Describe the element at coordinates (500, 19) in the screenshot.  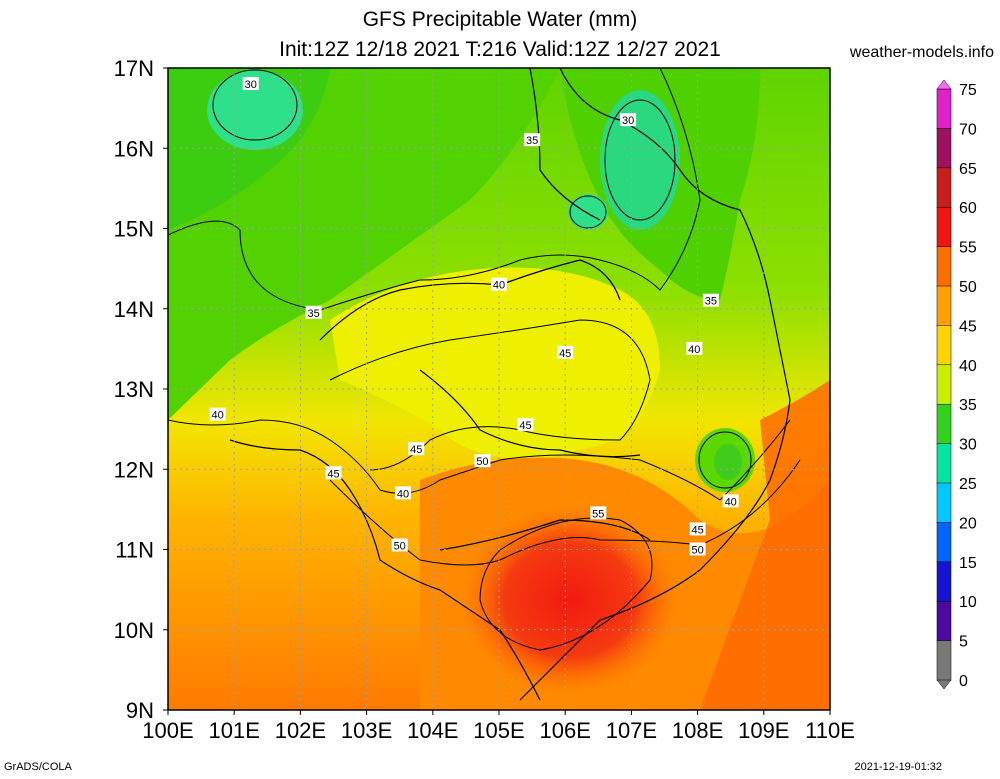
I see `chart-title: GFS Precipitable Water (mm)` at that location.